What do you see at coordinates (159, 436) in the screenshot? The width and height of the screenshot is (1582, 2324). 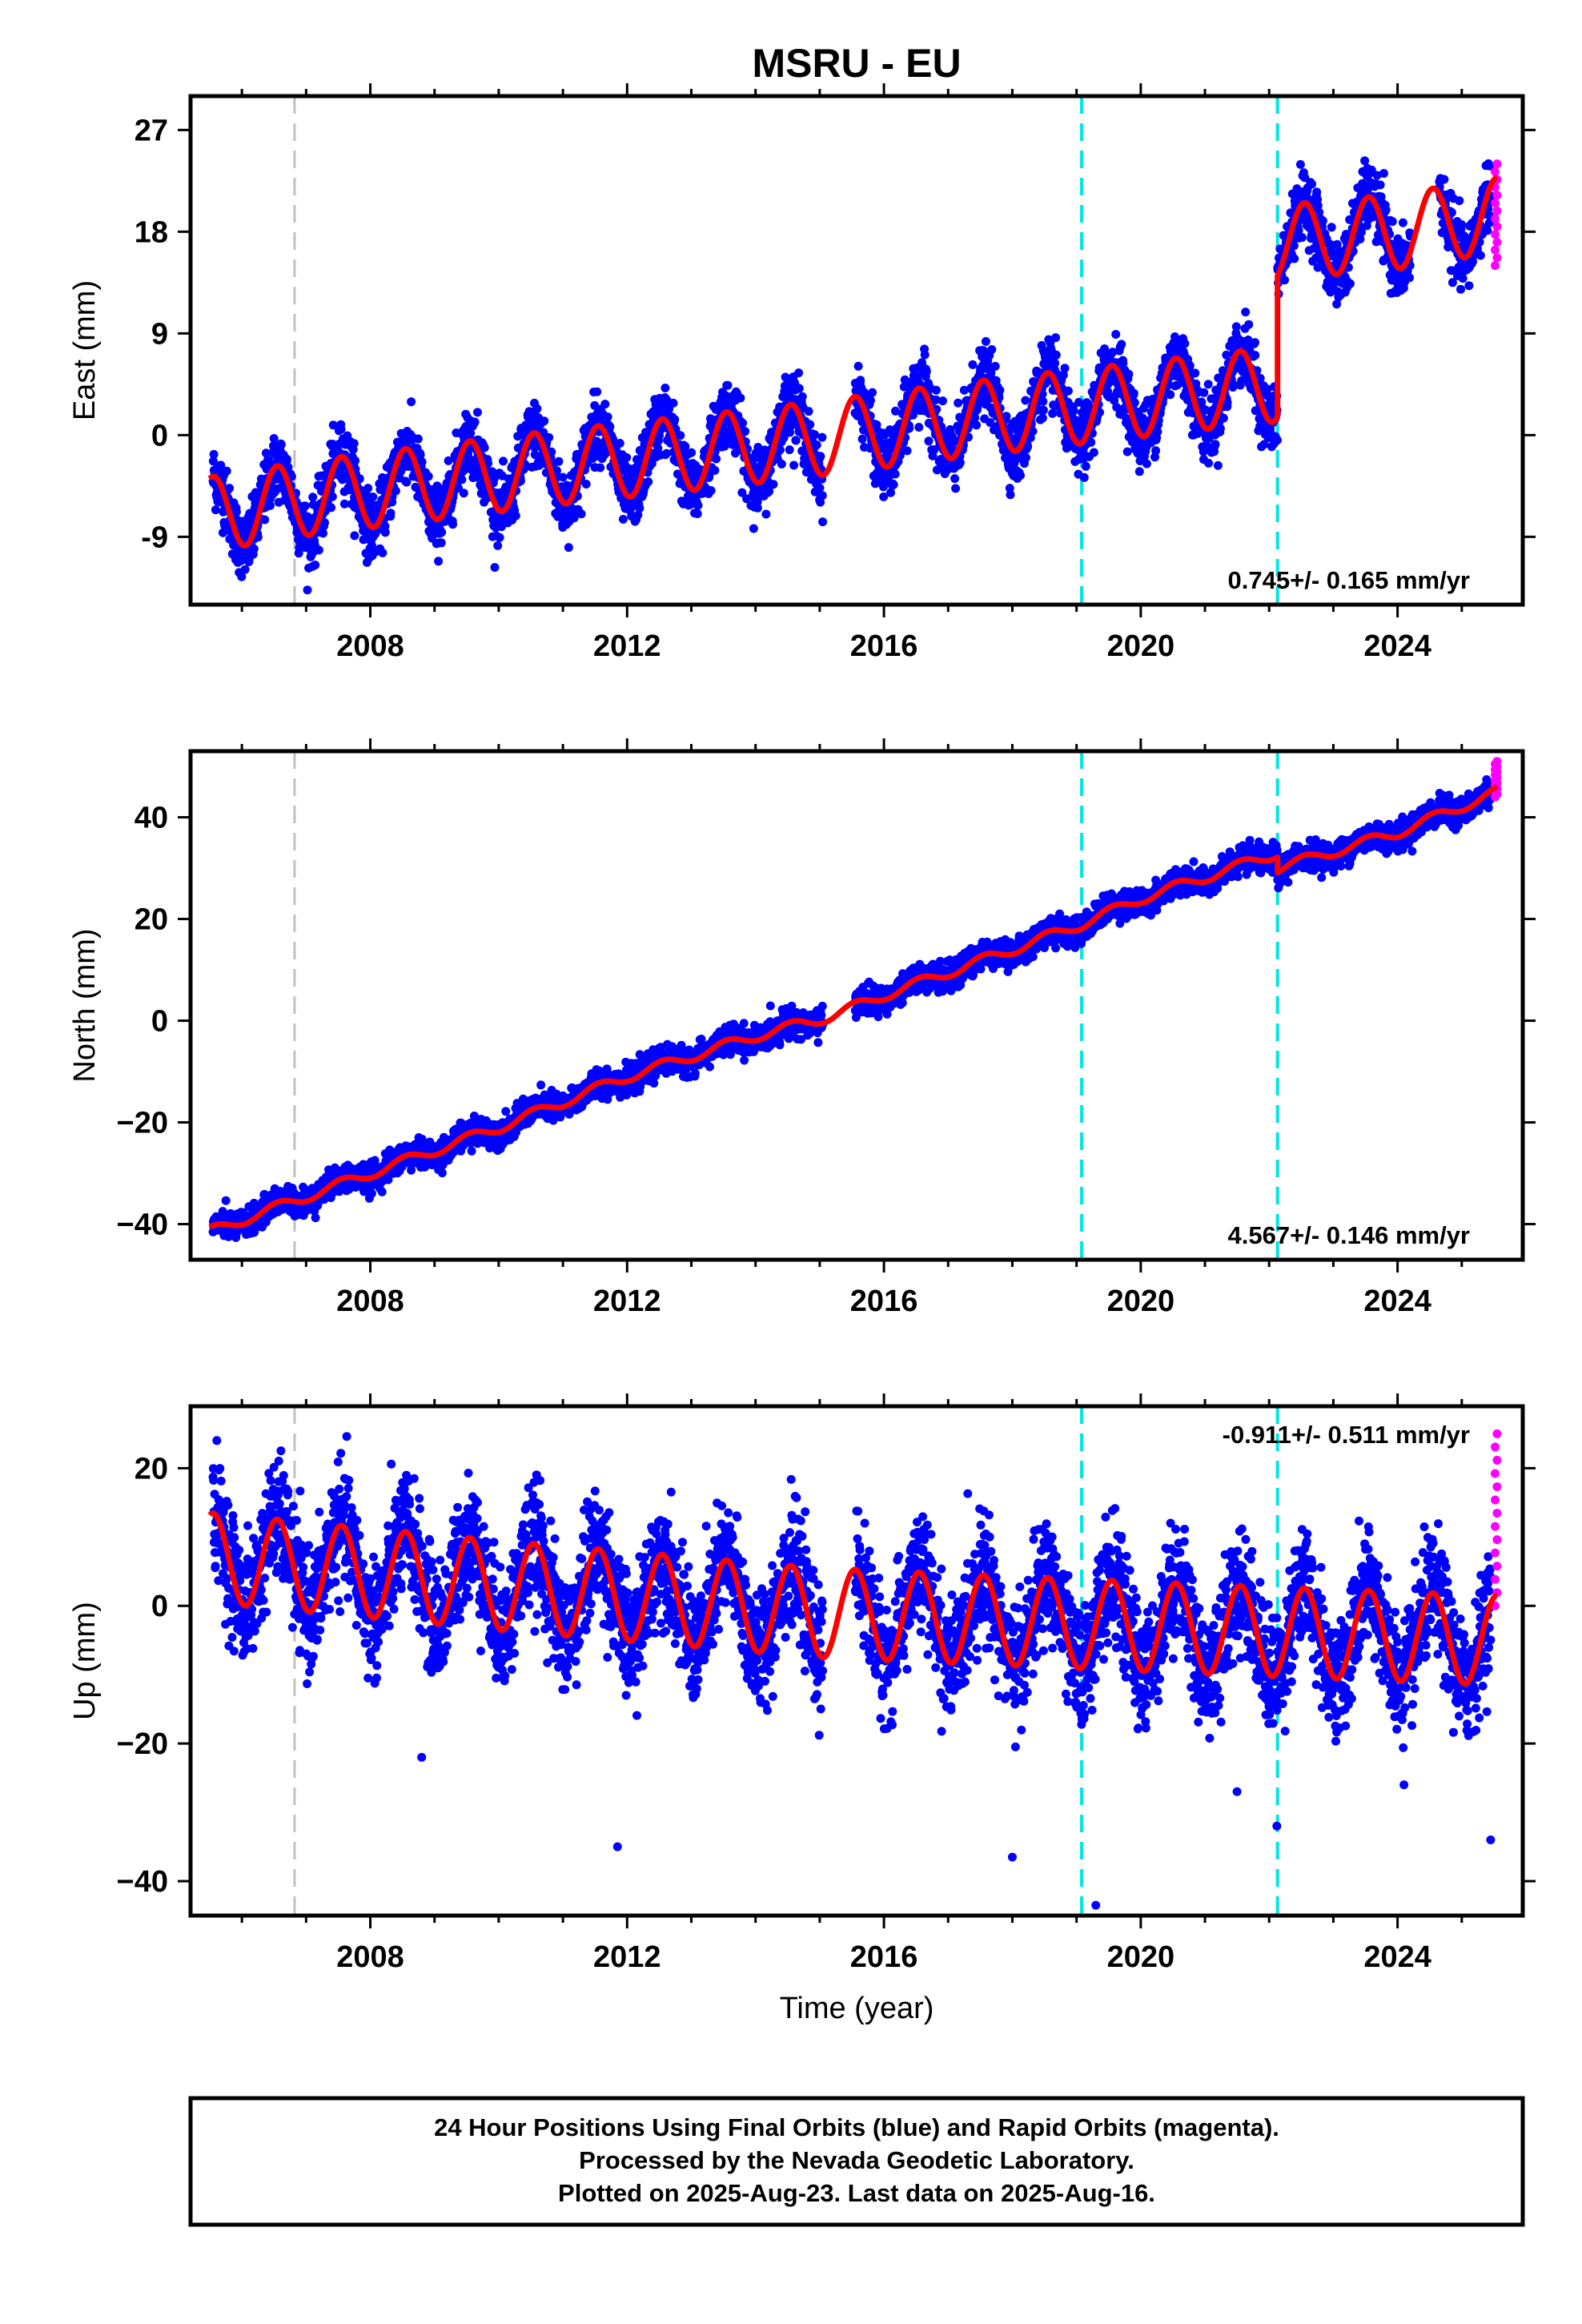 I see `y-tick-label: 0` at bounding box center [159, 436].